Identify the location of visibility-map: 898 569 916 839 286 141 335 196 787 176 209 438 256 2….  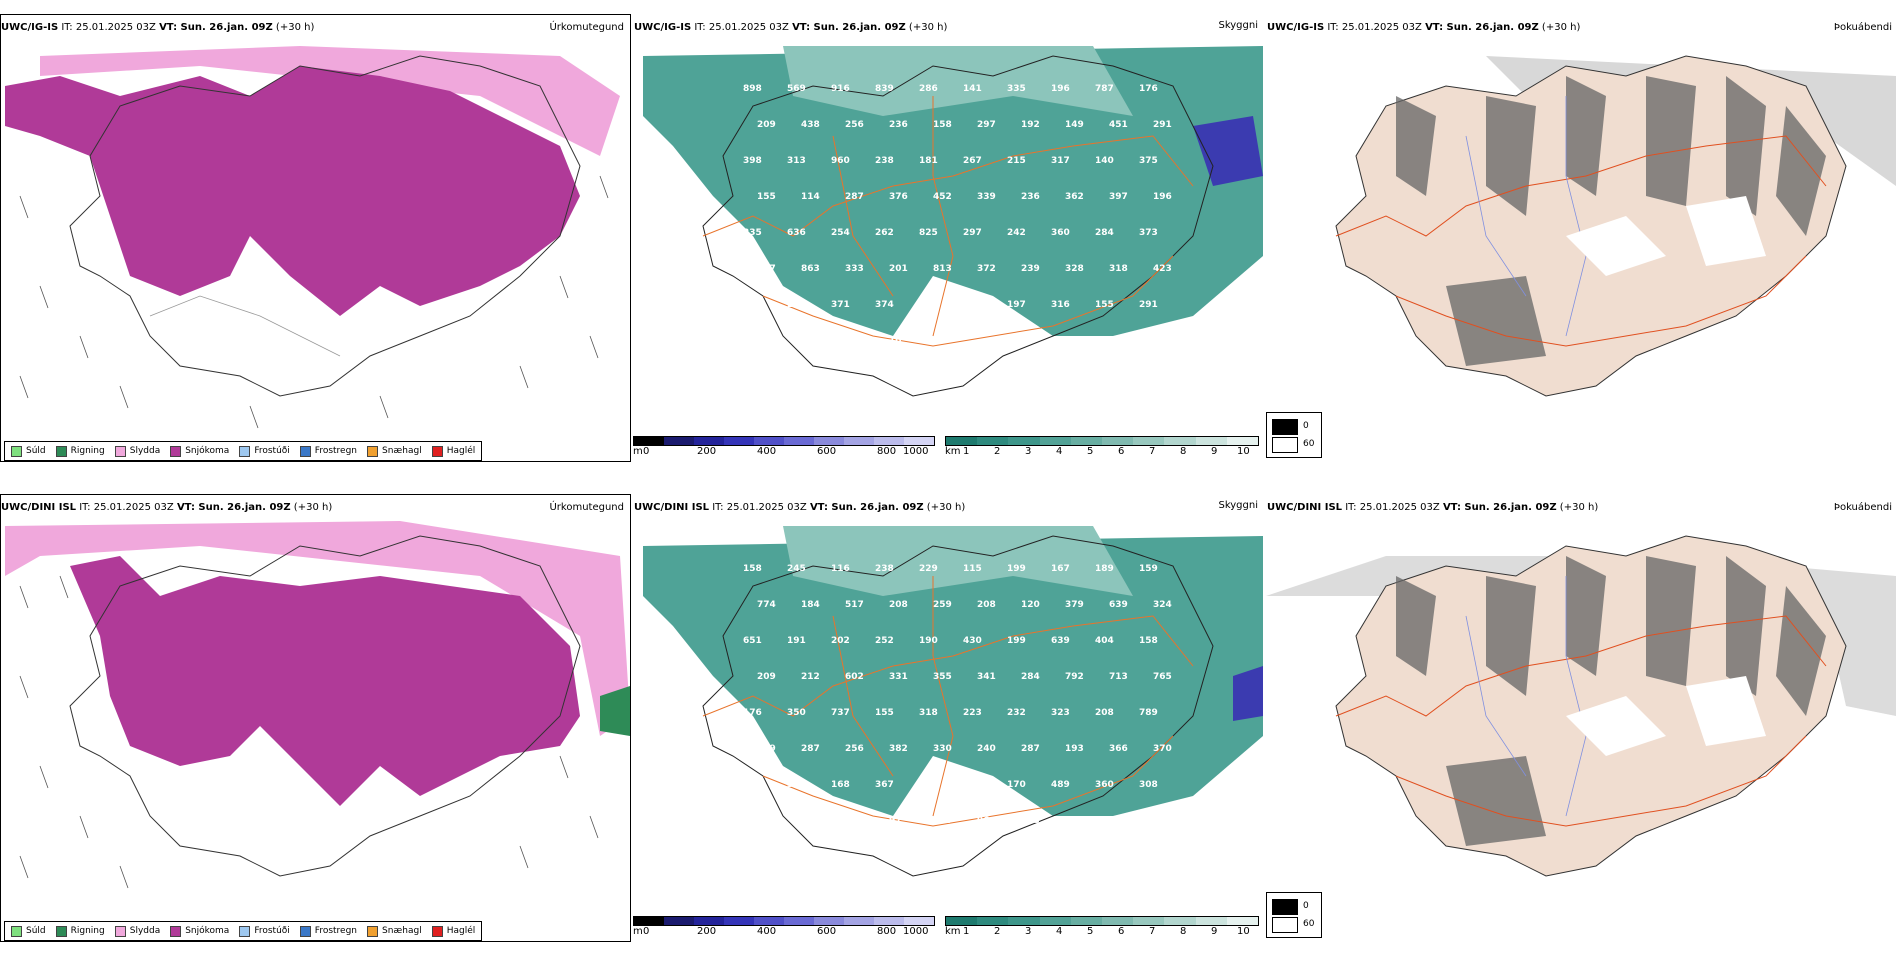
(949, 236).